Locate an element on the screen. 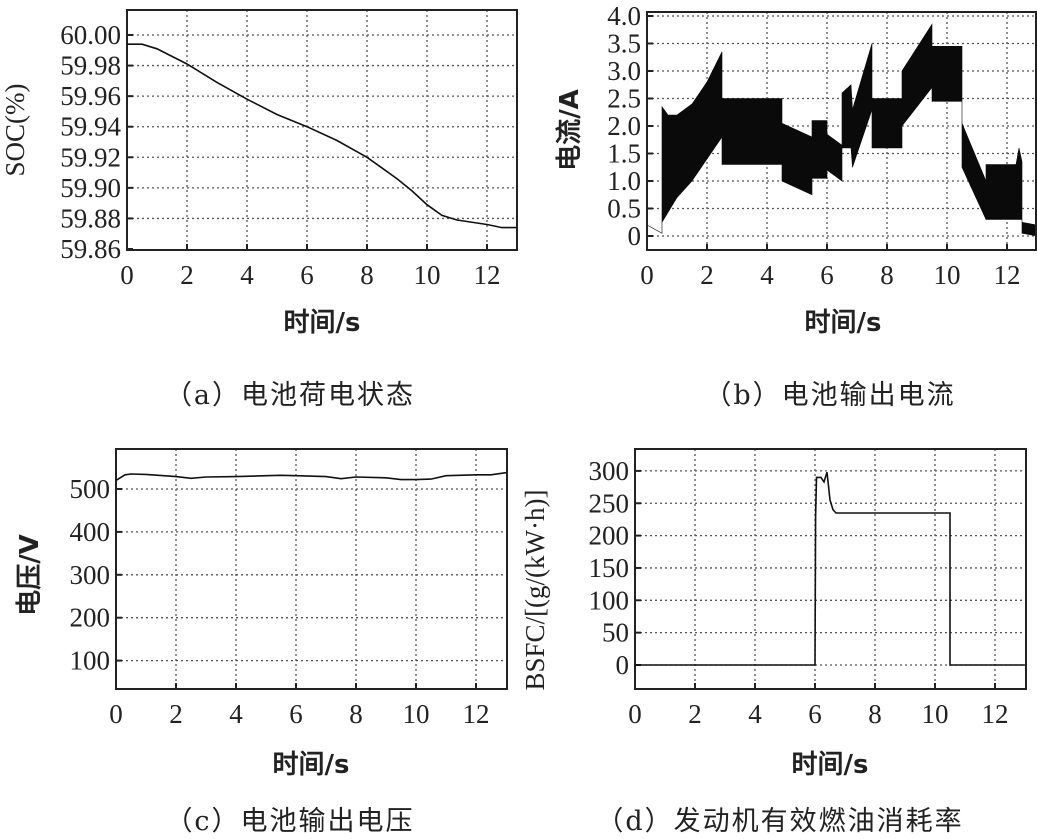 This screenshot has width=1037, height=839. y-axis-label: BSFC/[(g/(kW·h)] is located at coordinates (535, 590).